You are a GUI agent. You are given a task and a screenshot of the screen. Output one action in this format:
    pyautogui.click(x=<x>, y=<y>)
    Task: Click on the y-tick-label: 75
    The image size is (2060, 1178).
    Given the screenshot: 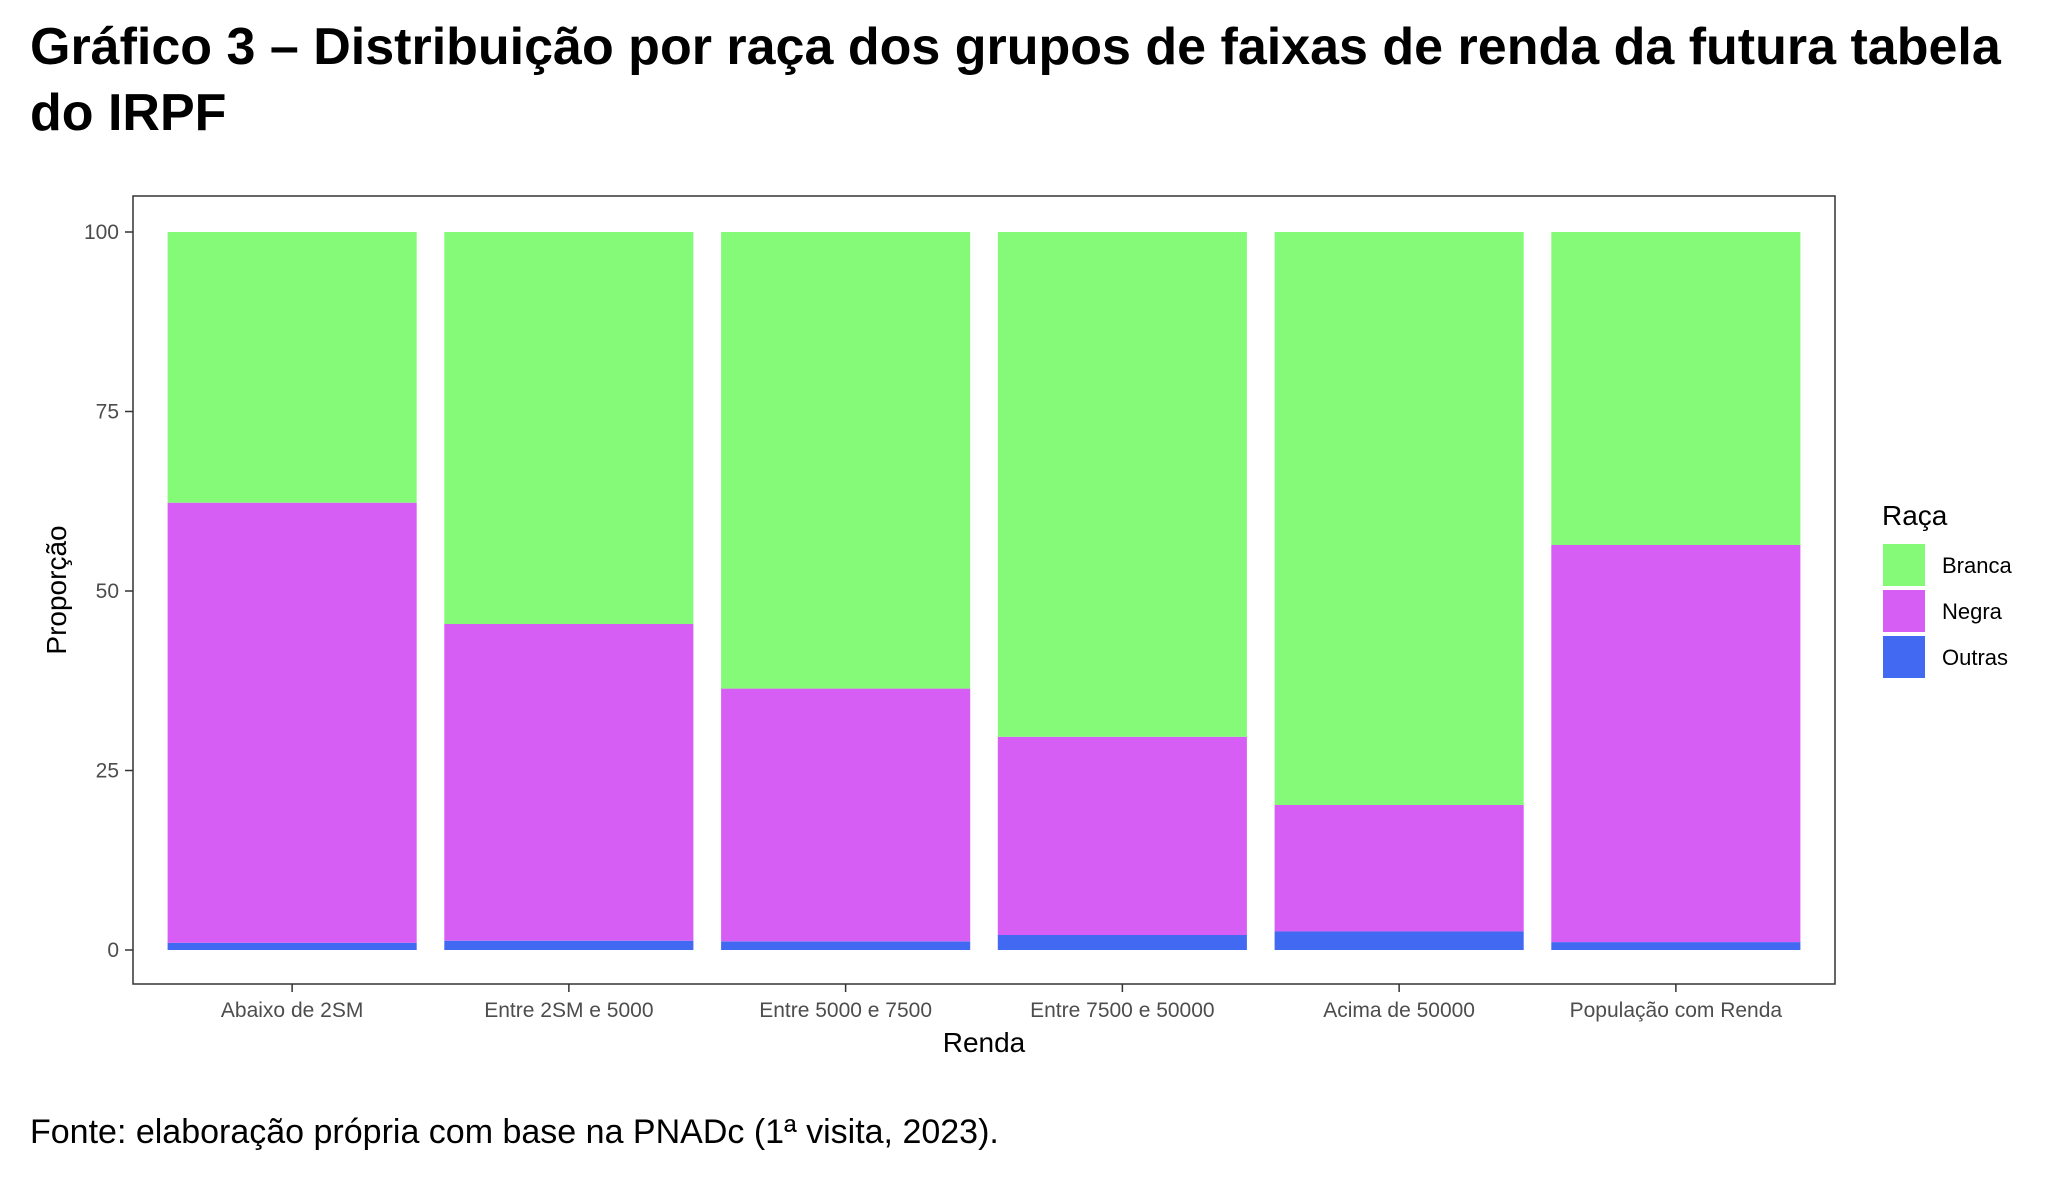 What is the action you would take?
    pyautogui.click(x=107, y=412)
    